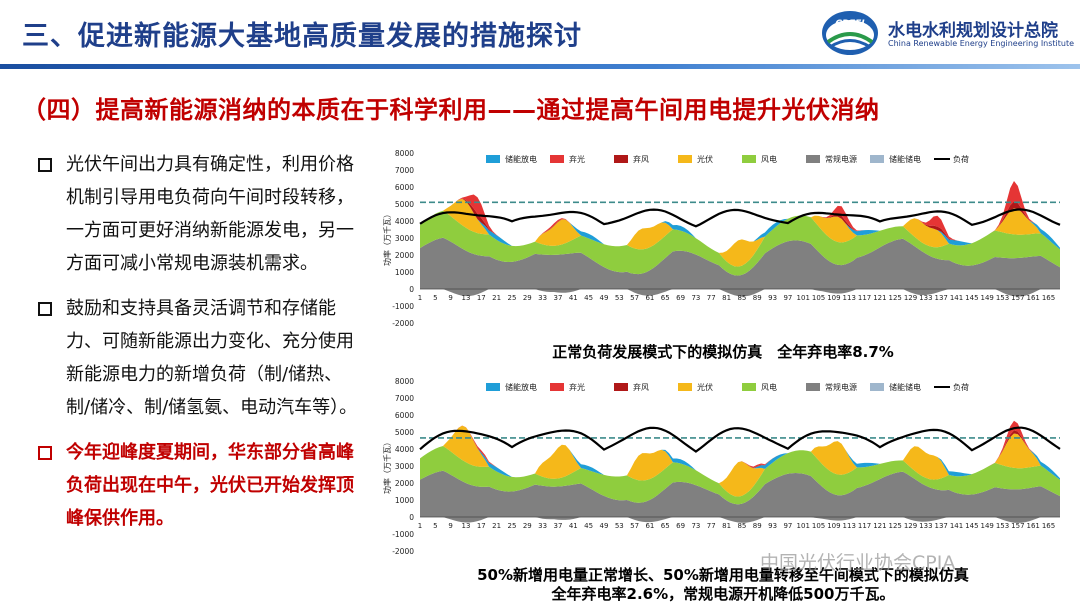  Describe the element at coordinates (420, 526) in the screenshot. I see `x-tick-label: 1` at that location.